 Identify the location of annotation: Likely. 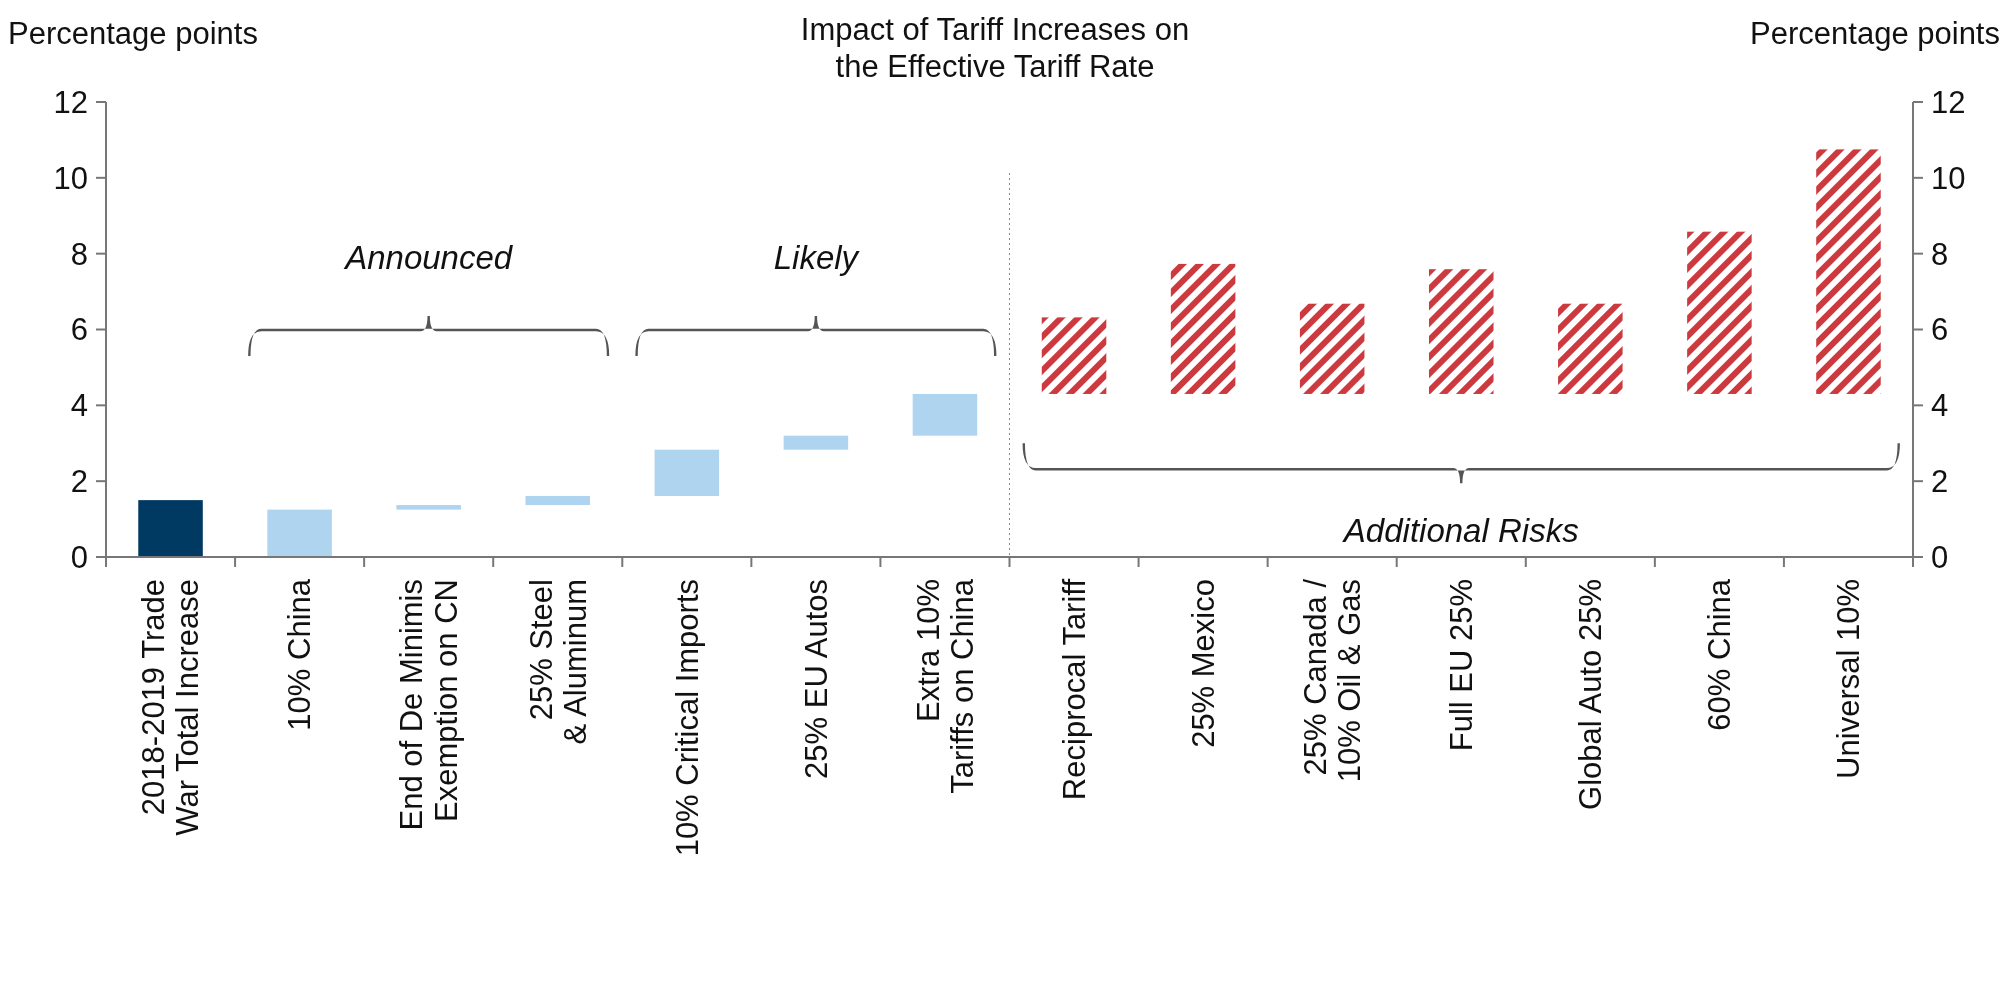
(817, 258).